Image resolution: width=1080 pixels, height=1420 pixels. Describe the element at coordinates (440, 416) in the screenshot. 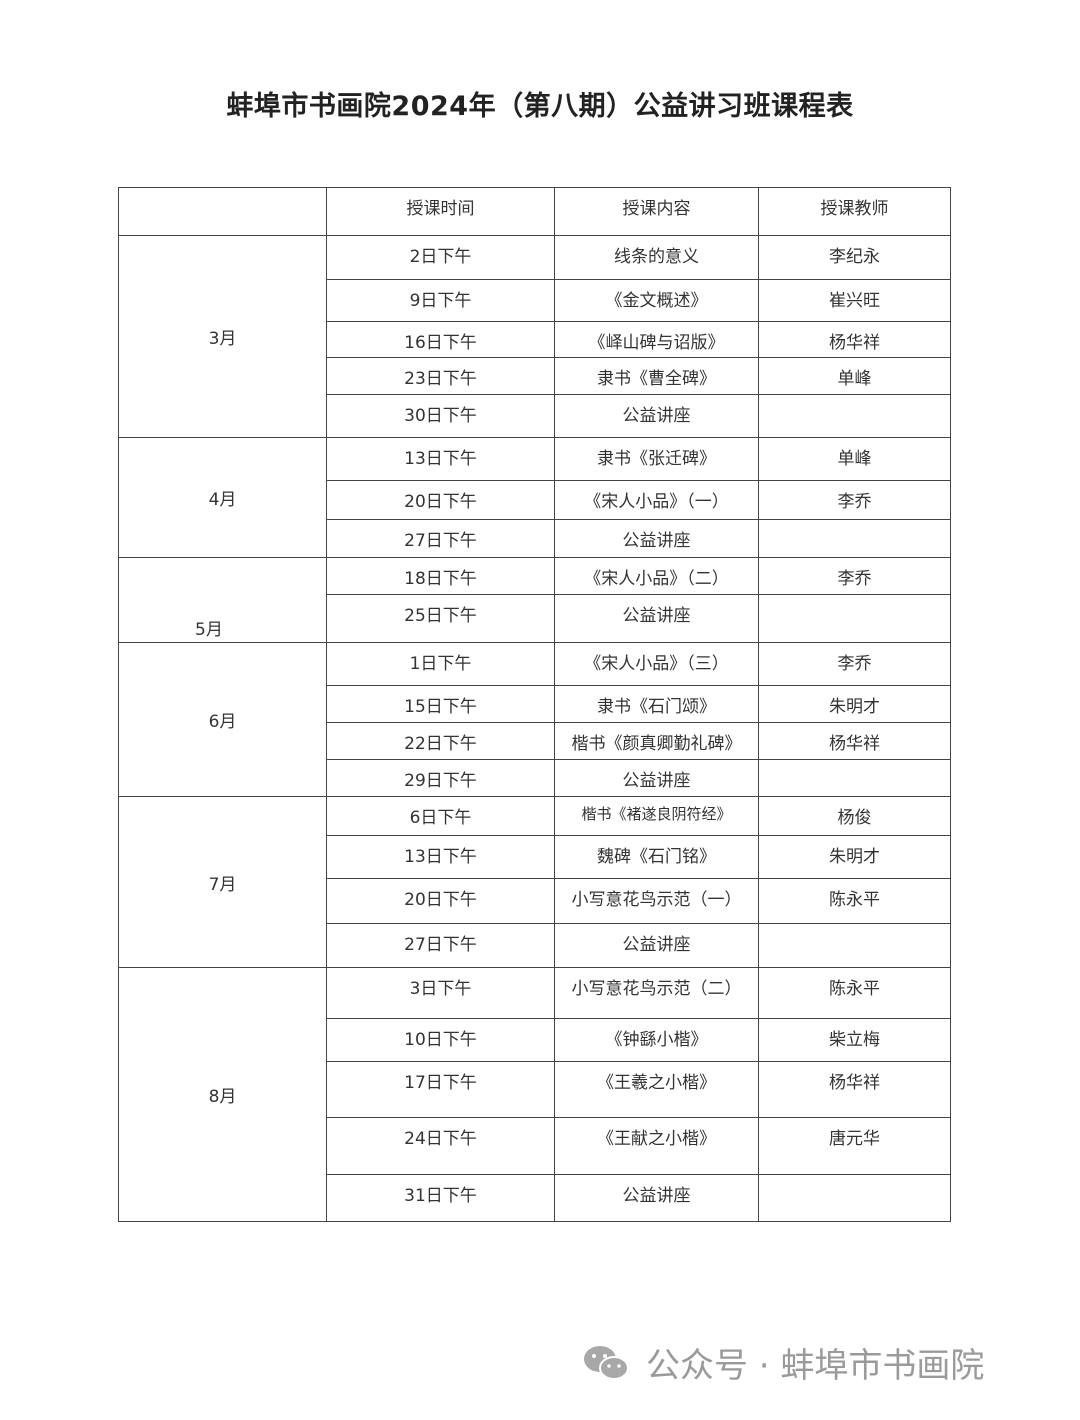

I see `time-cell: 30日下午` at that location.